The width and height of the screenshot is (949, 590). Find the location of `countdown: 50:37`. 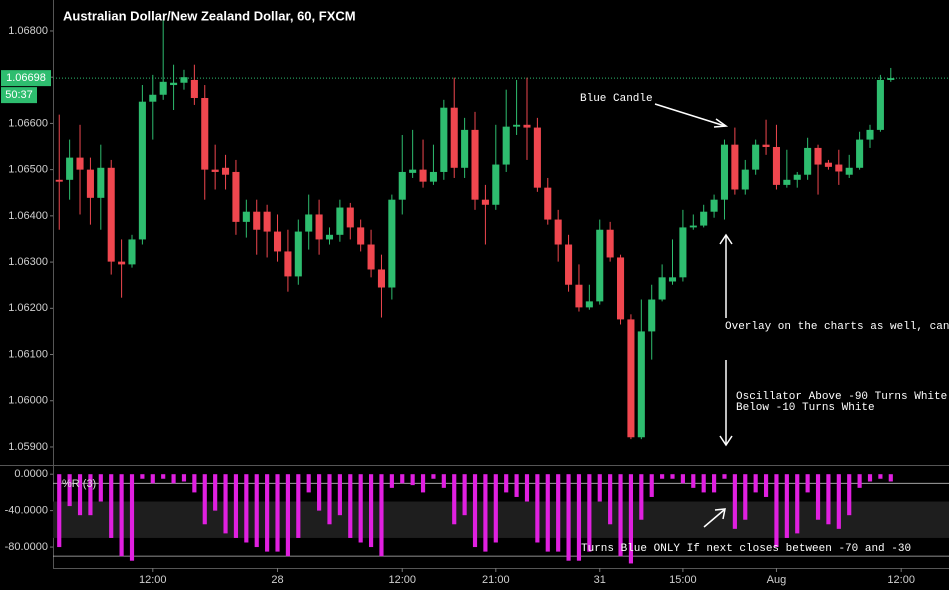

countdown: 50:37 is located at coordinates (19, 95).